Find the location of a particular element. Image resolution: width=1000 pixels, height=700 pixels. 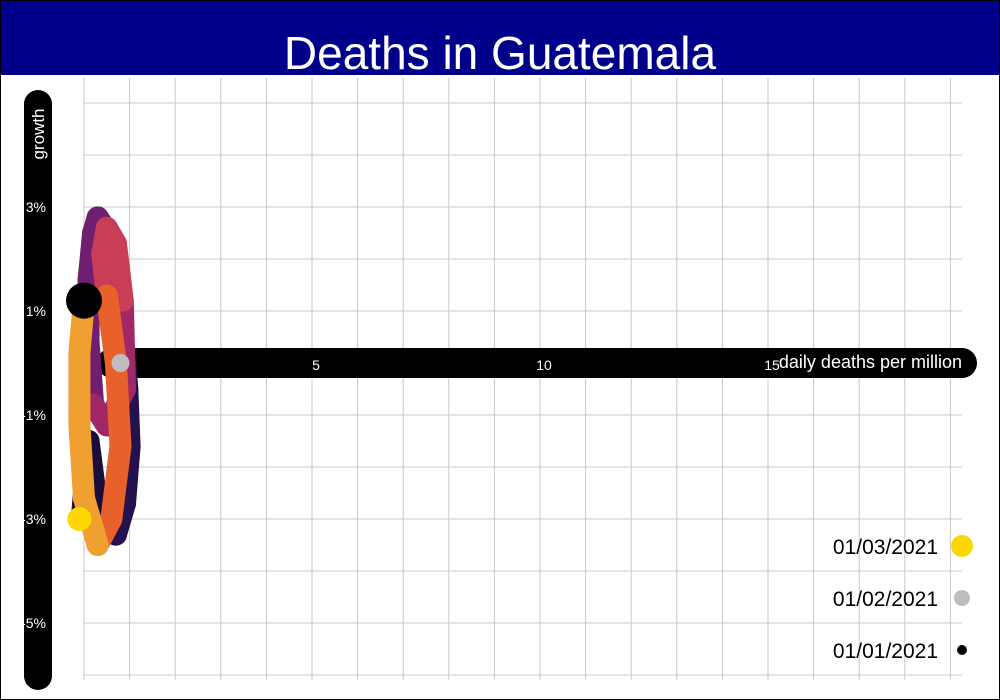

page-title: Deaths in Guatemala is located at coordinates (500, 53).